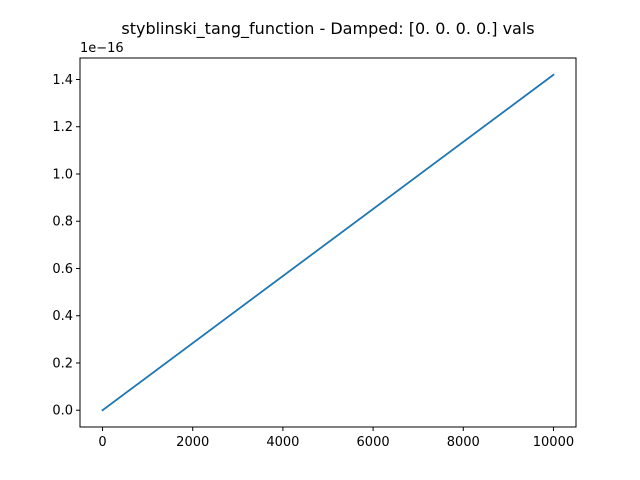 This screenshot has width=640, height=480. I want to click on y-tick-label: 0.2, so click(62, 363).